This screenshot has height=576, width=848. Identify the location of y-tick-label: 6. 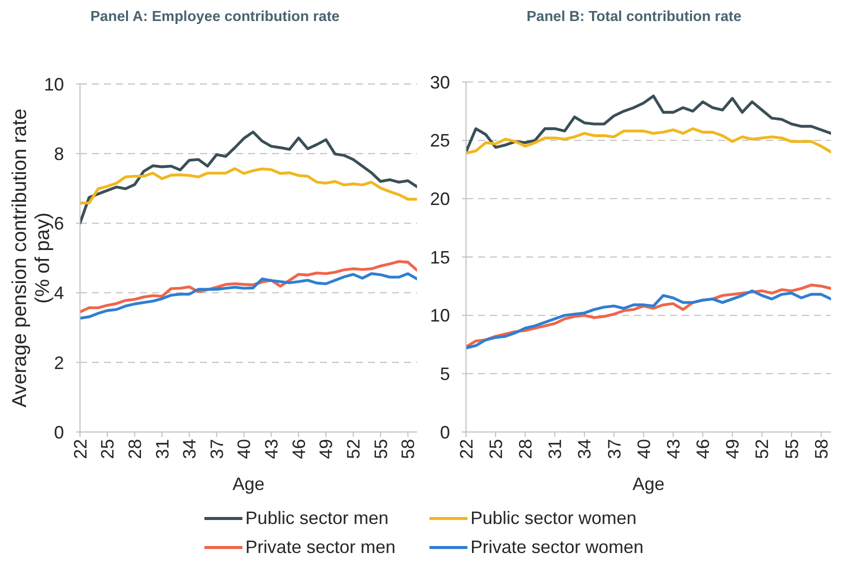
(59, 224).